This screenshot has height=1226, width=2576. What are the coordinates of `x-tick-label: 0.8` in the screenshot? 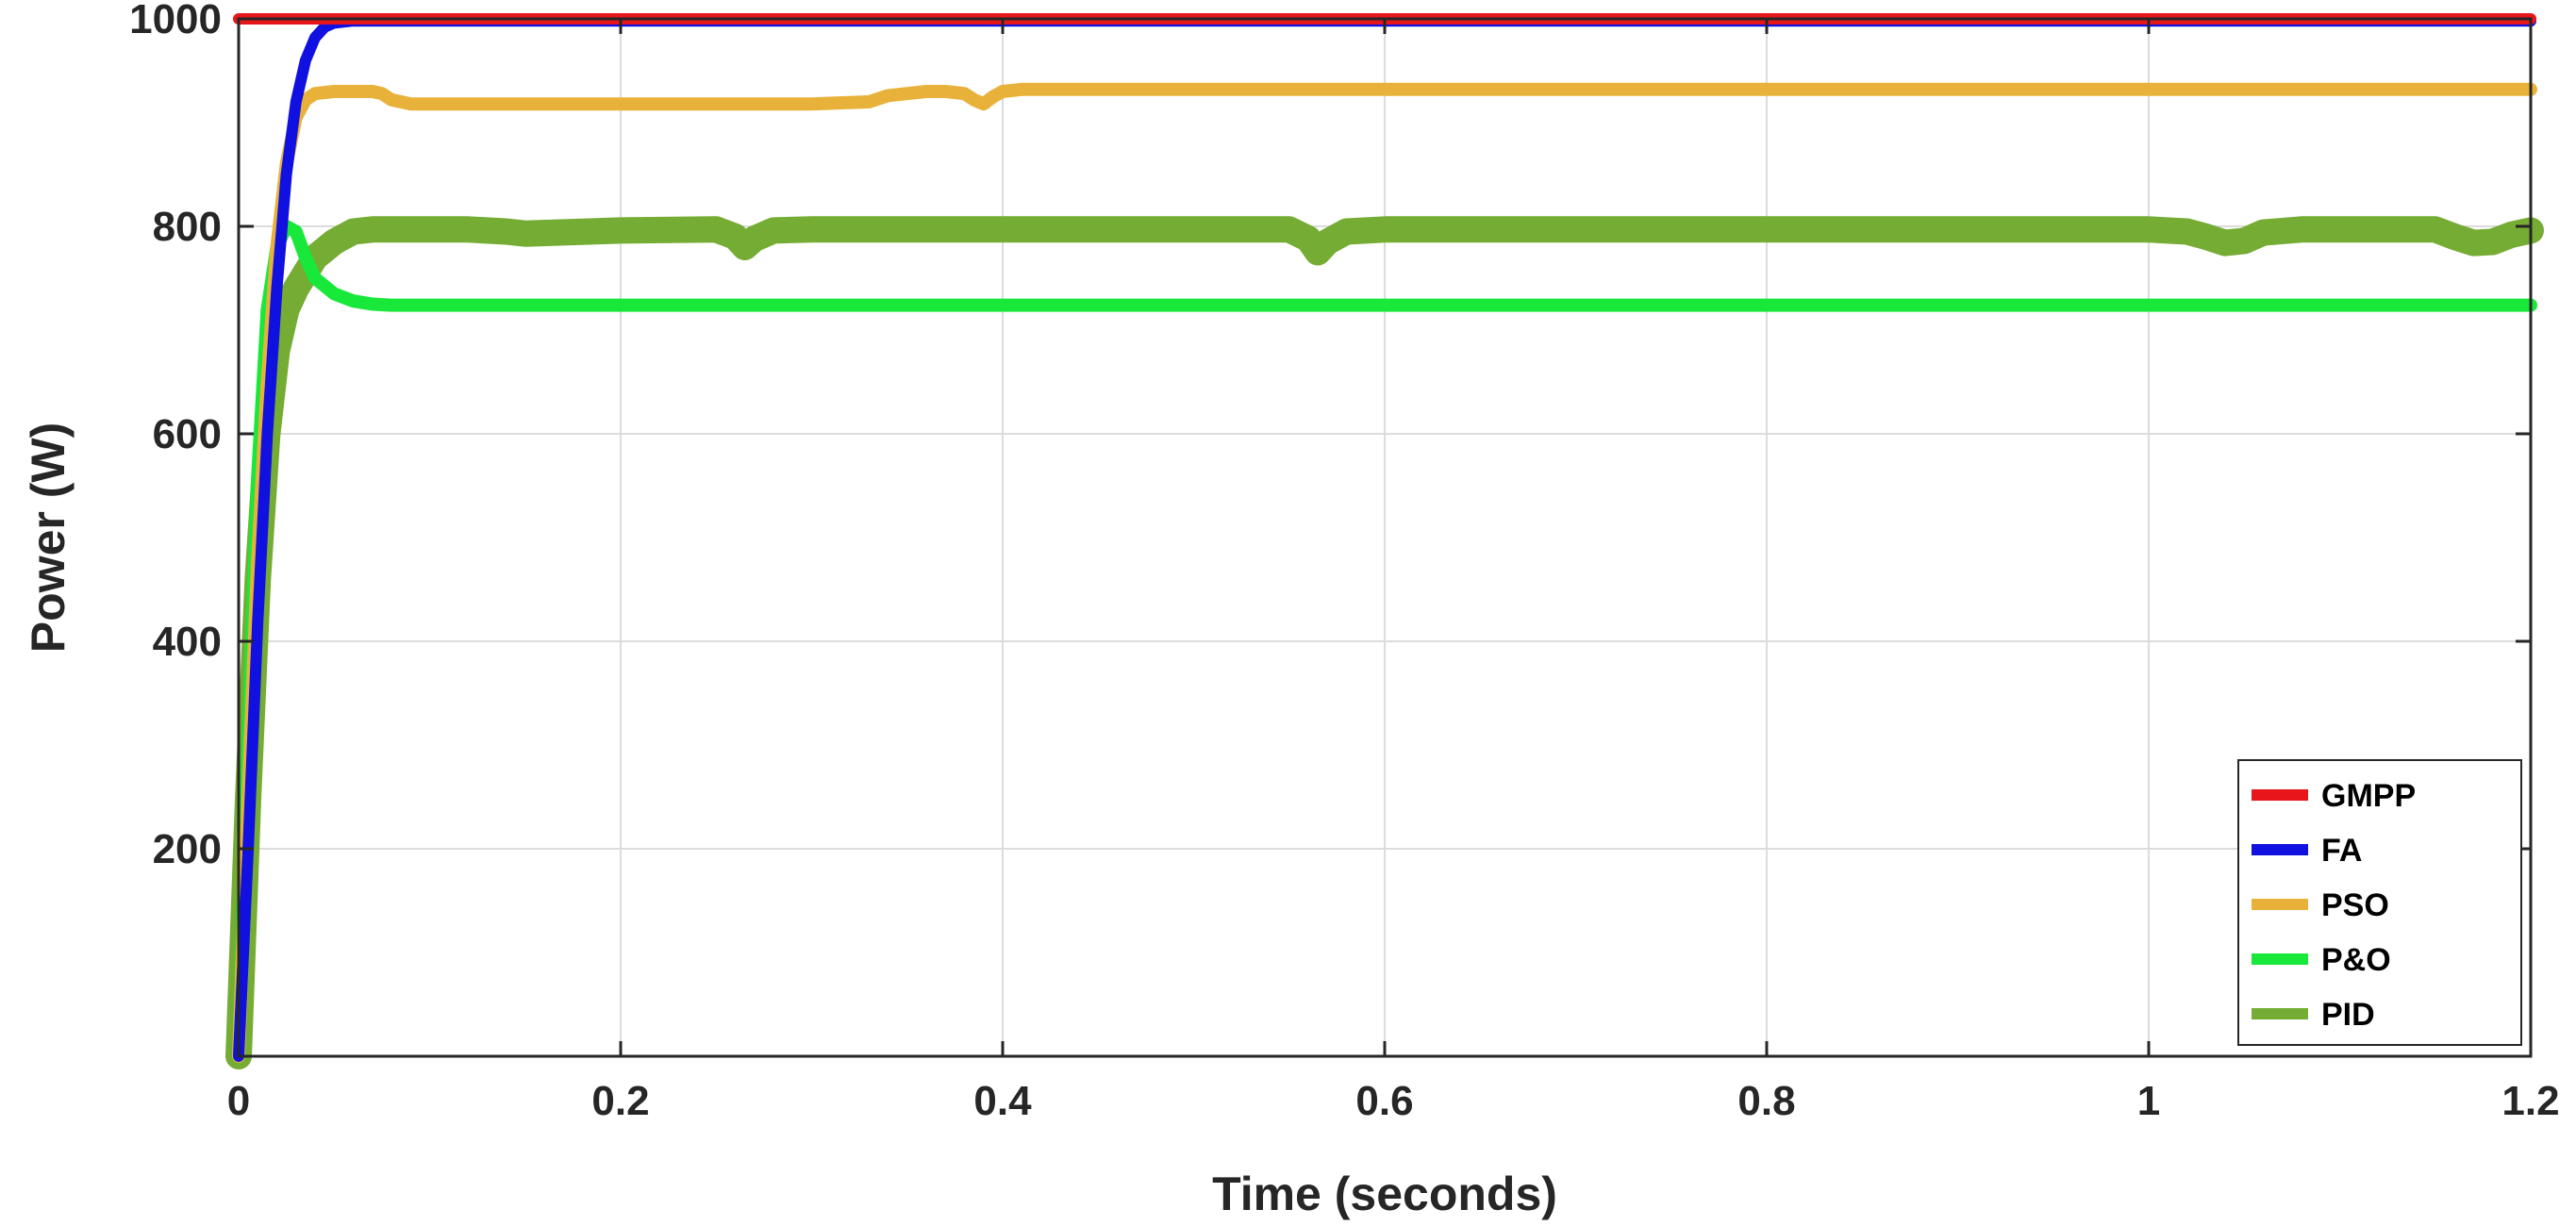 It's located at (1766, 1101).